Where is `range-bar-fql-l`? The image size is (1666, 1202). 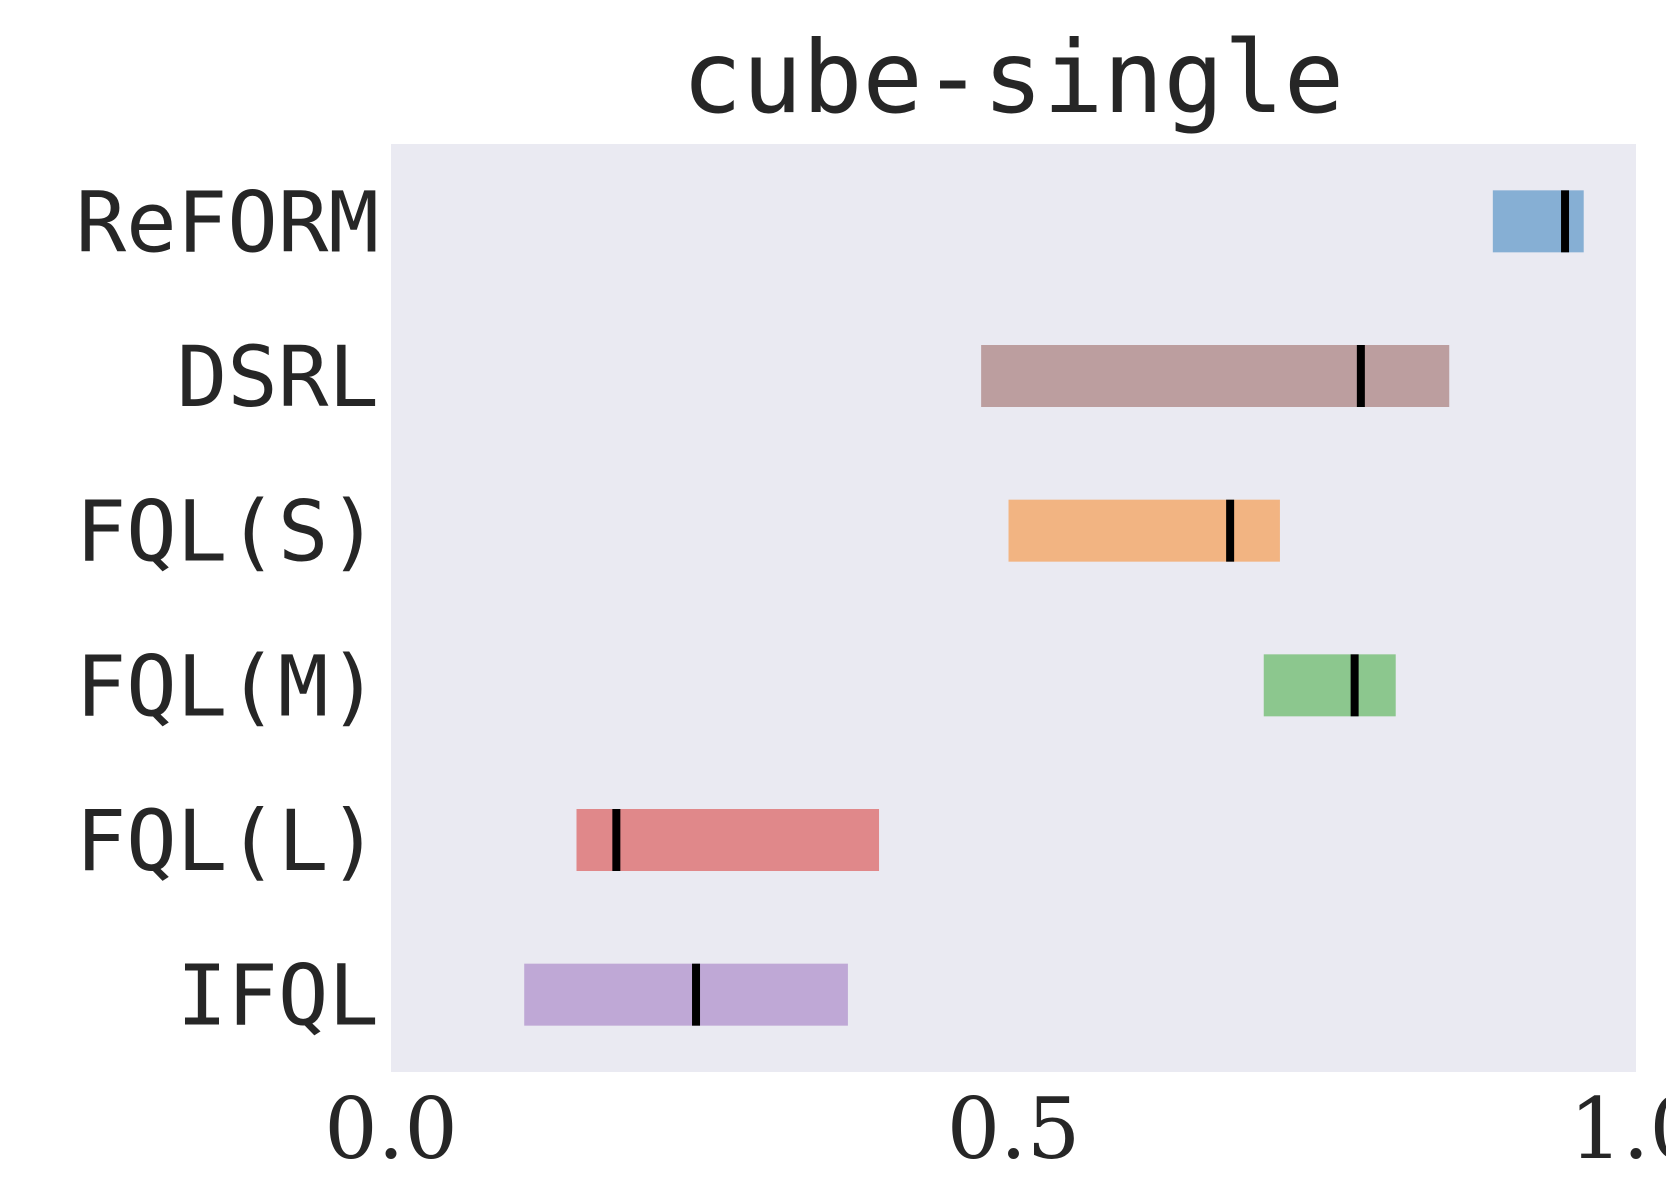 range-bar-fql-l is located at coordinates (728, 840).